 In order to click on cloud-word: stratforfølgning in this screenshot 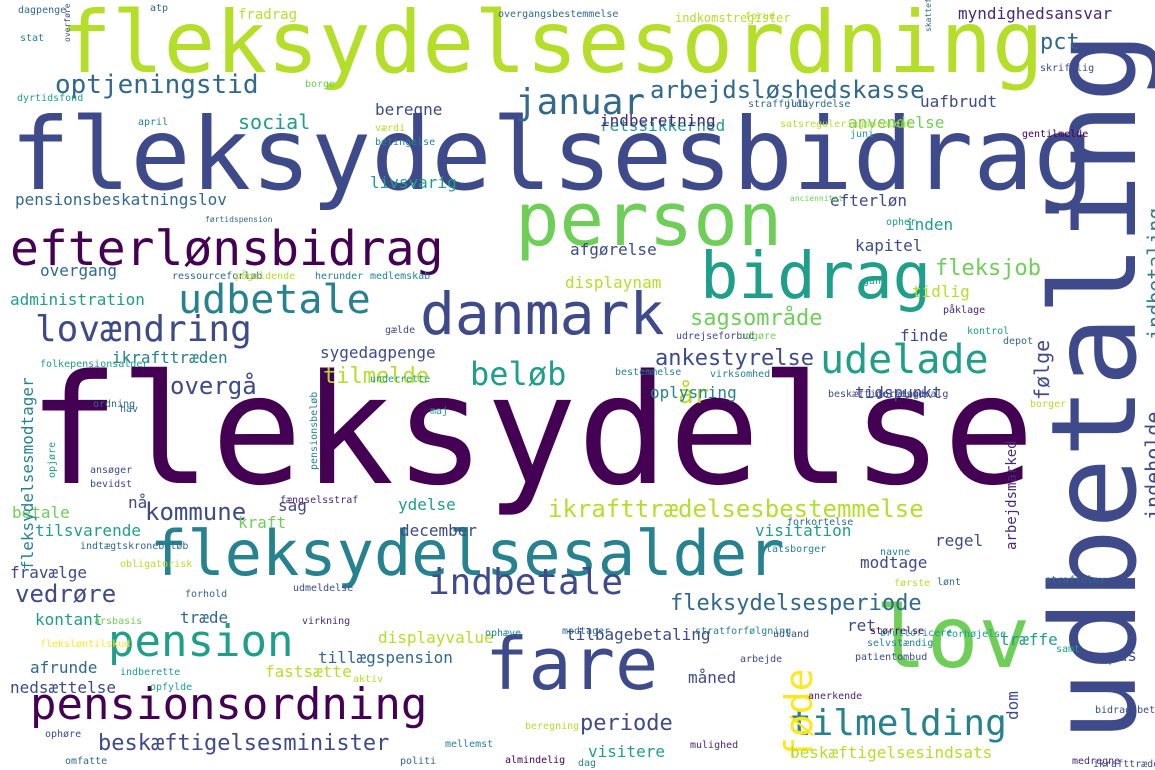, I will do `click(743, 631)`.